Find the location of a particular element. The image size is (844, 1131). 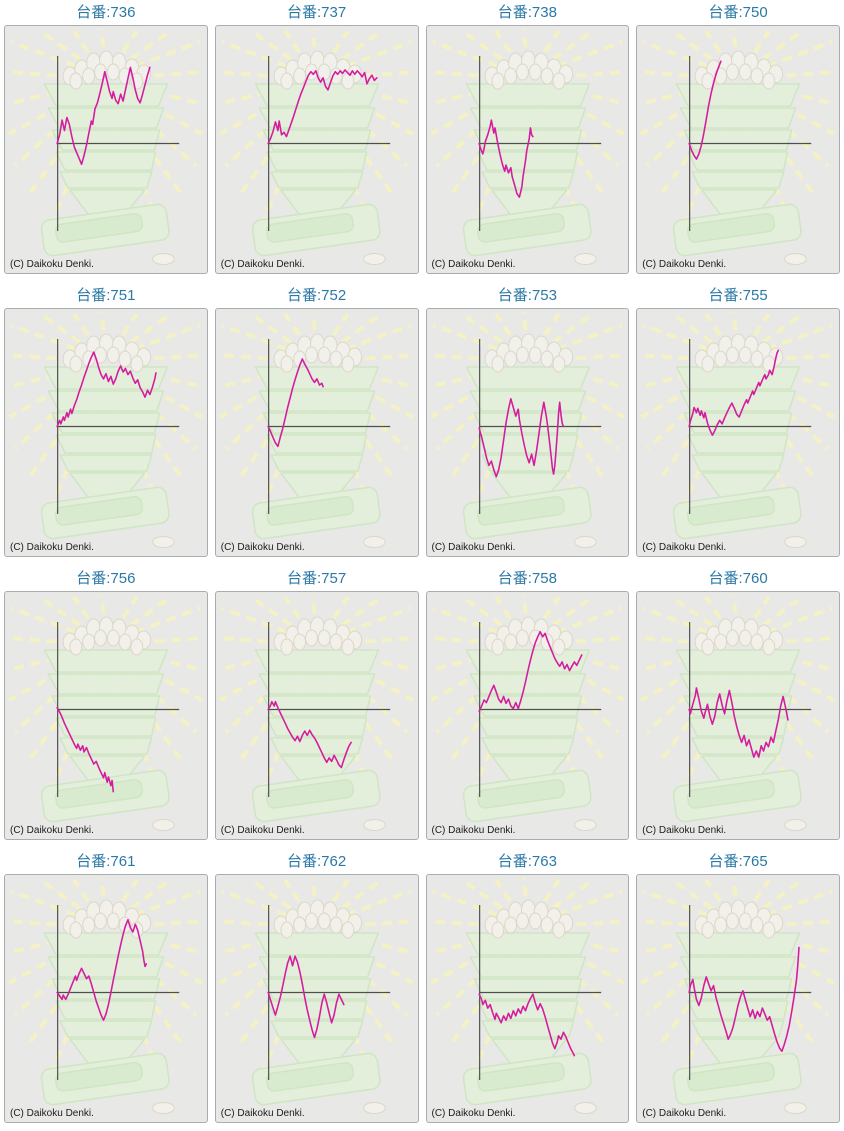

machine-card: 台番:756 (C) Daikoku Denki. is located at coordinates (106, 704).